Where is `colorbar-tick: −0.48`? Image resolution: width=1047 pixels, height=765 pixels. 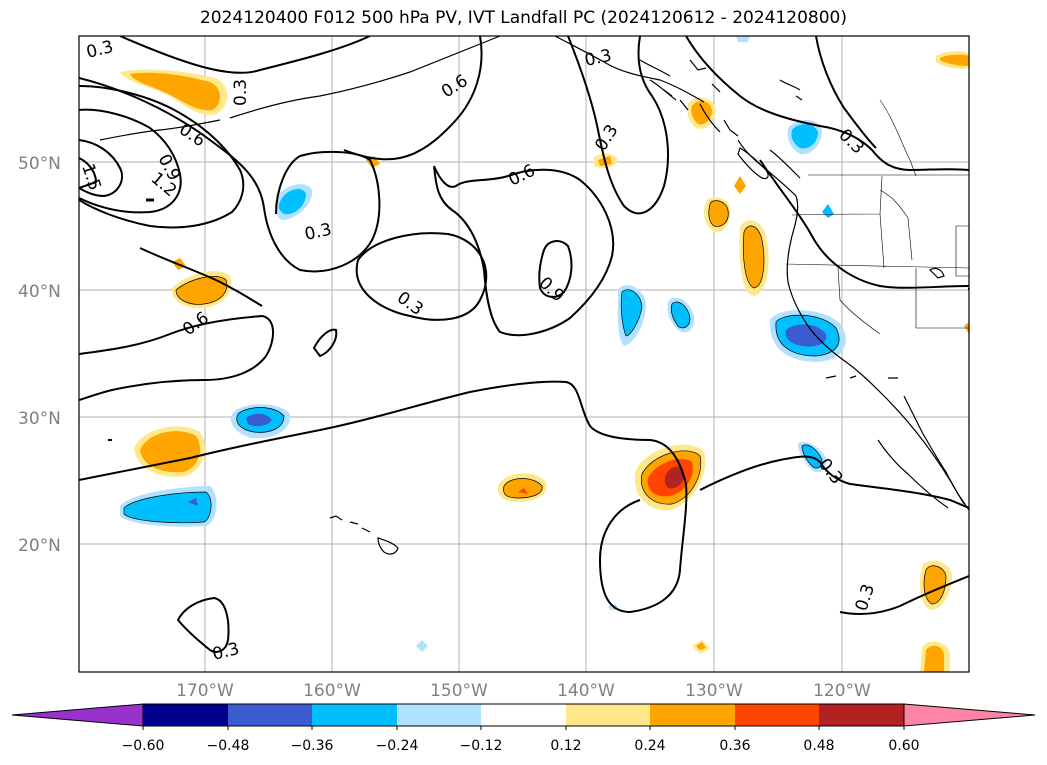
colorbar-tick: −0.48 is located at coordinates (228, 746).